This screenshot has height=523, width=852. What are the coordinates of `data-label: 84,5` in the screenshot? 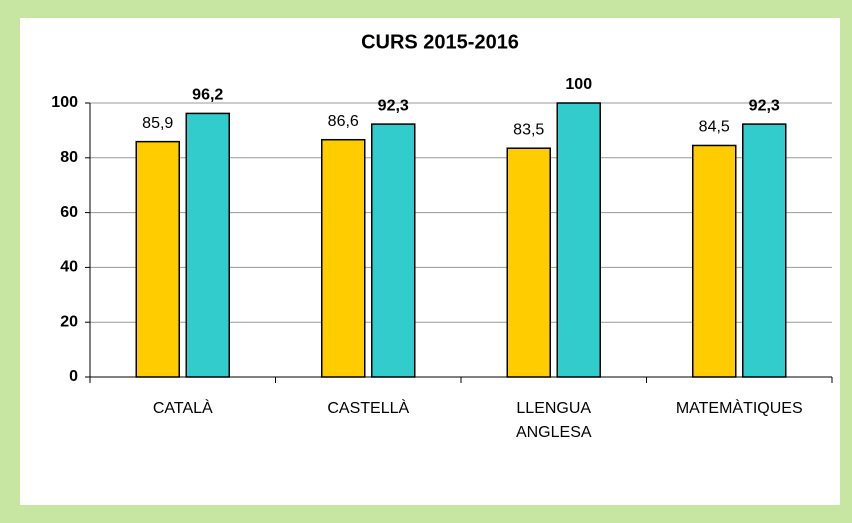 It's located at (714, 127).